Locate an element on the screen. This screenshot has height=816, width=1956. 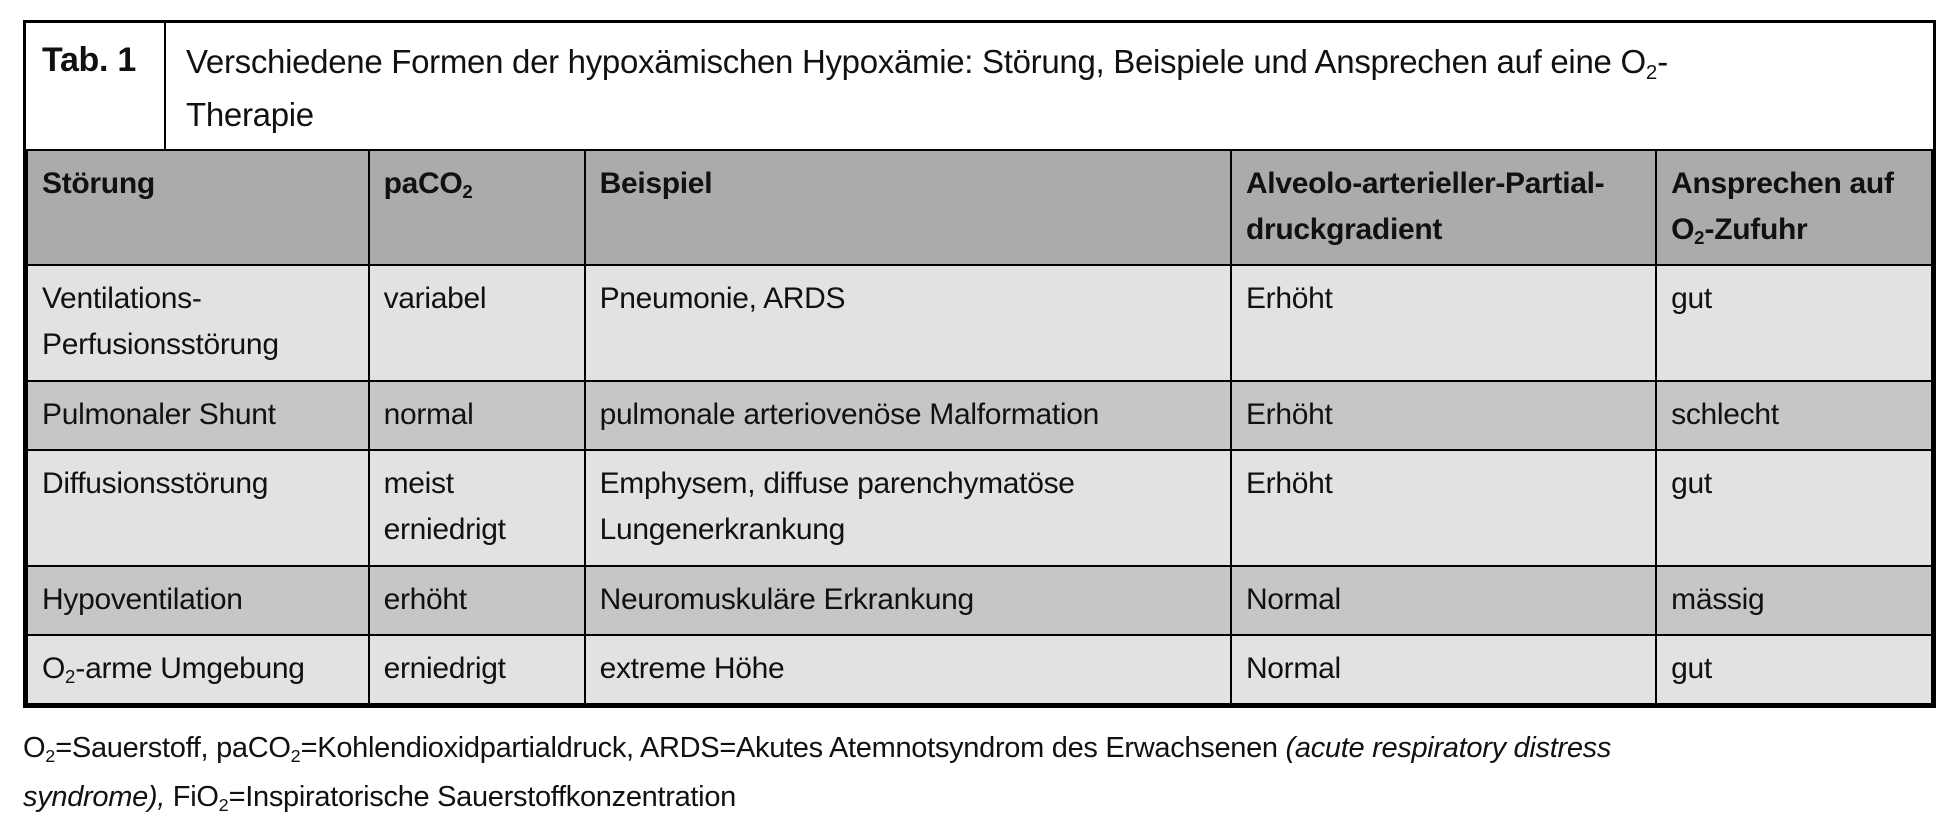
col-header-stoerung: Störung is located at coordinates (198, 207).